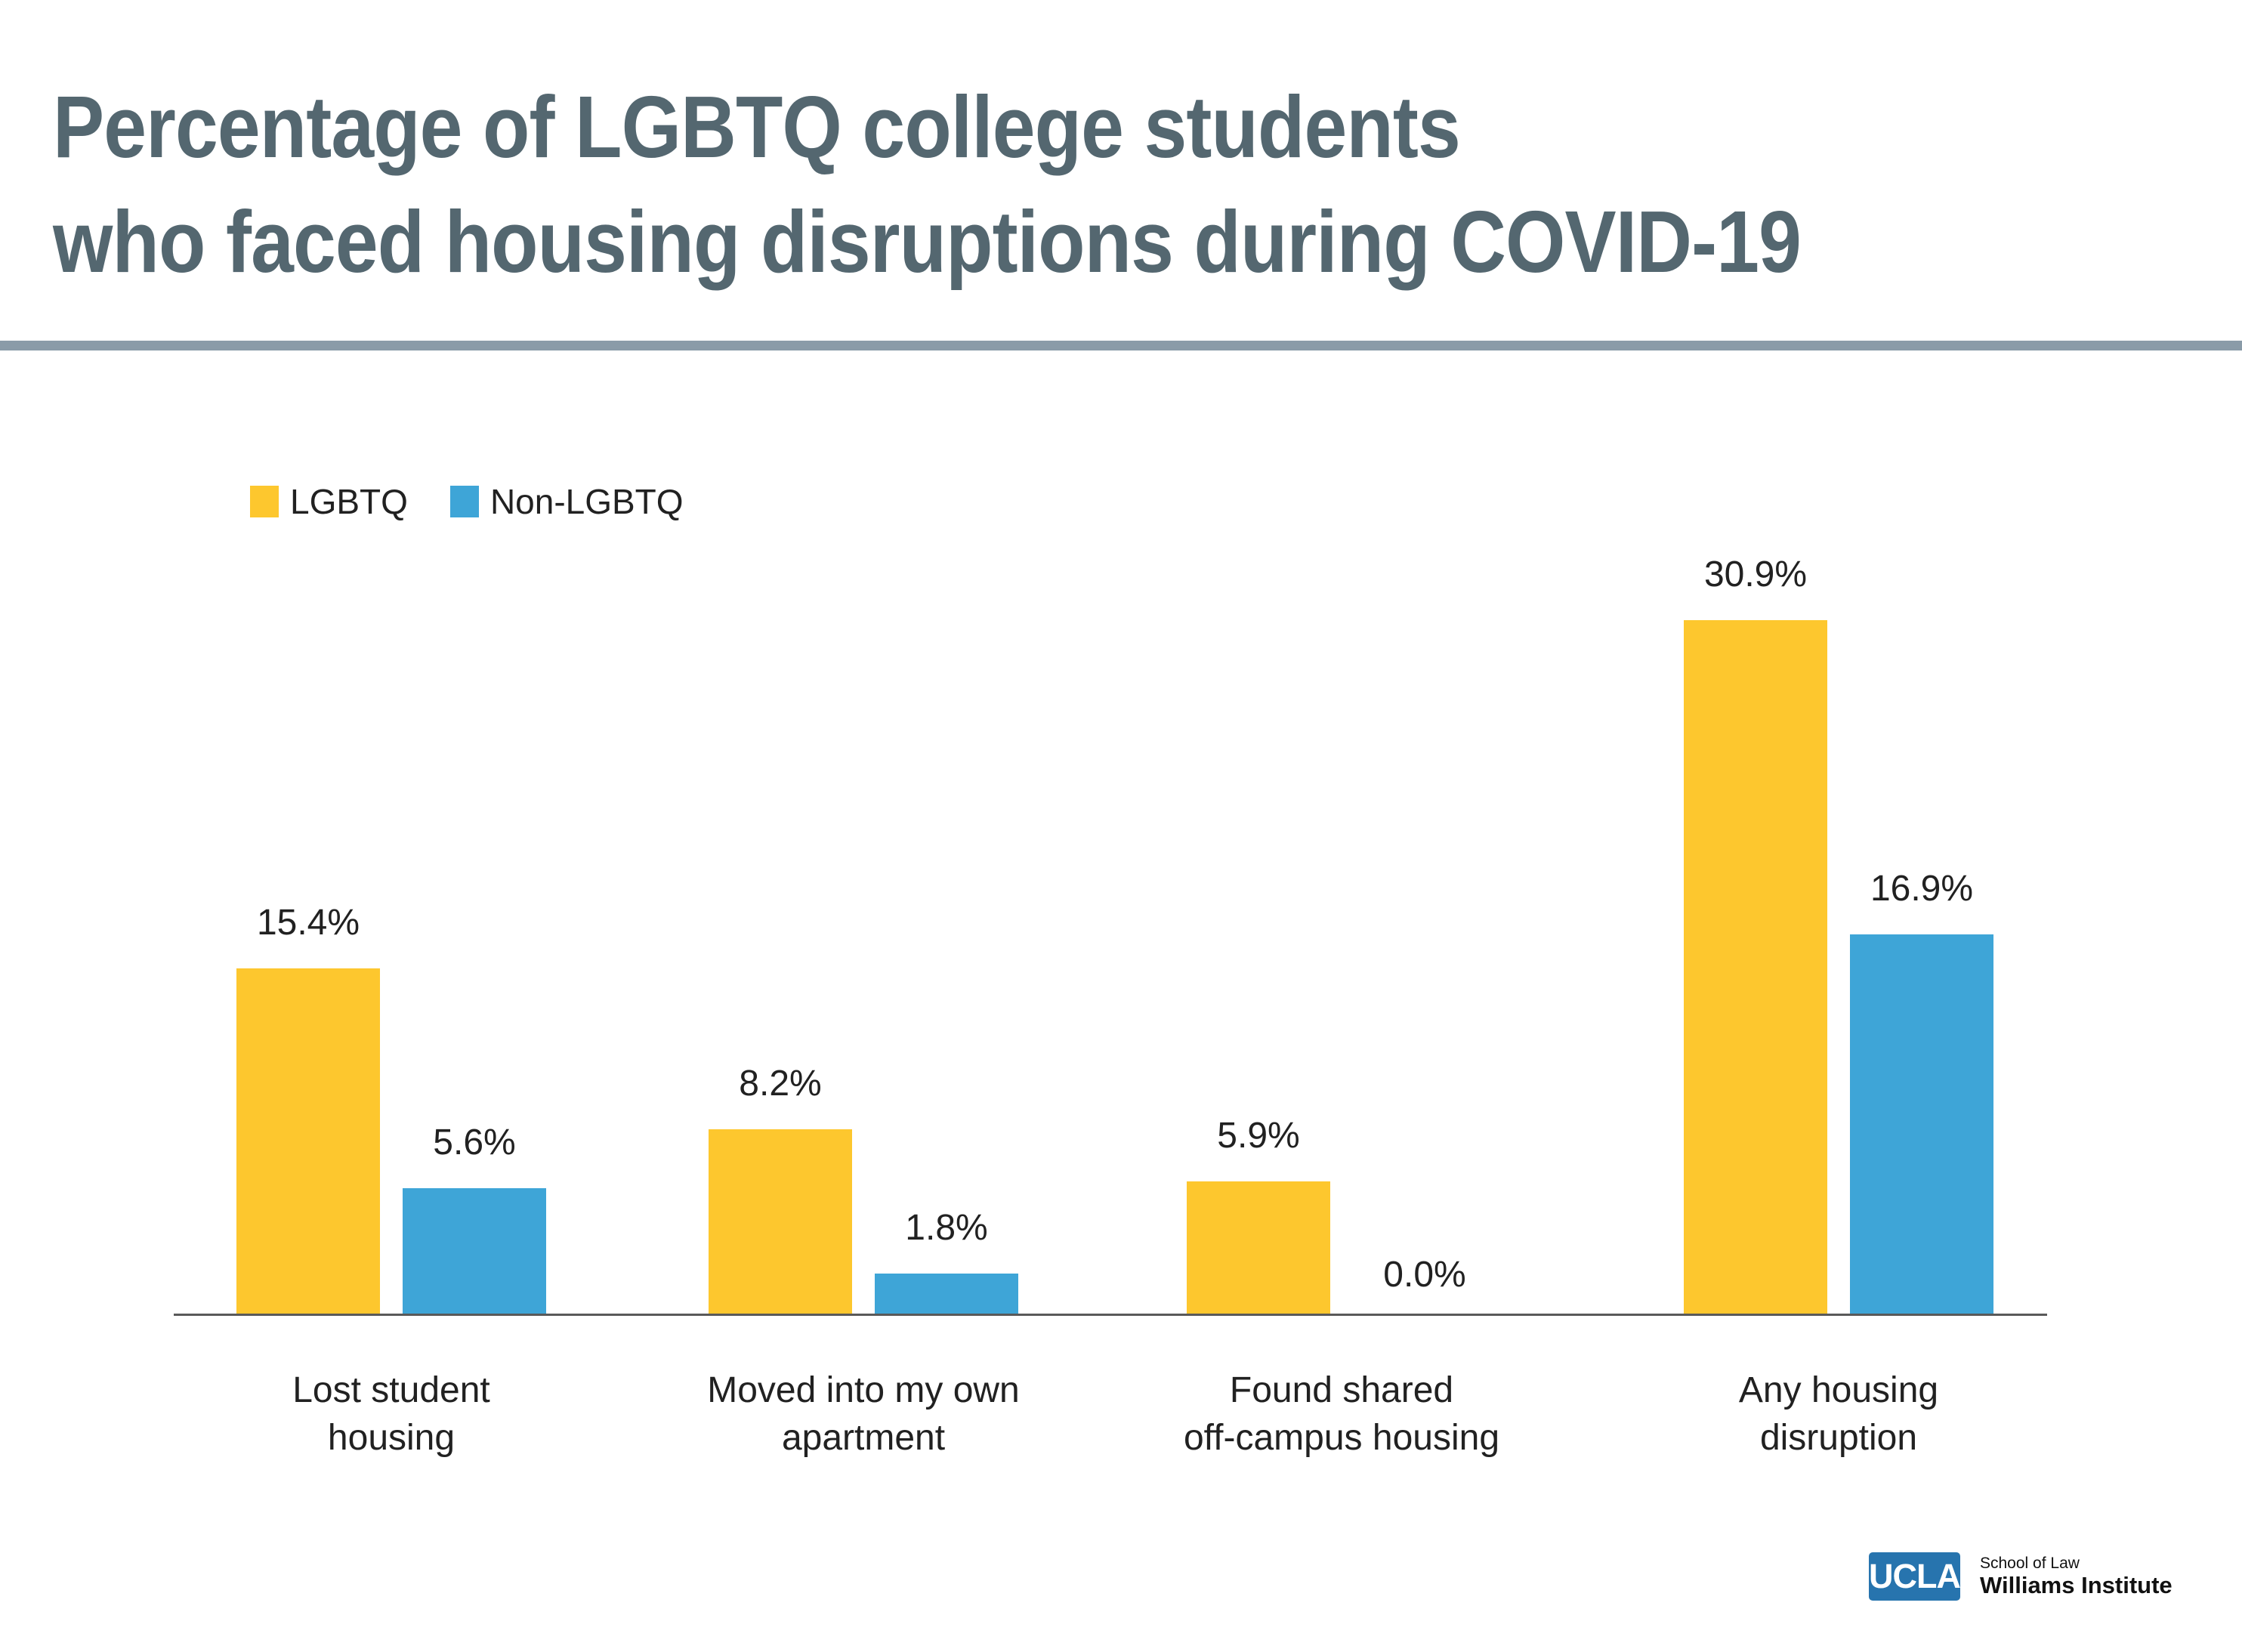  What do you see at coordinates (1839, 1414) in the screenshot?
I see `category-label-4: Any housing disruption` at bounding box center [1839, 1414].